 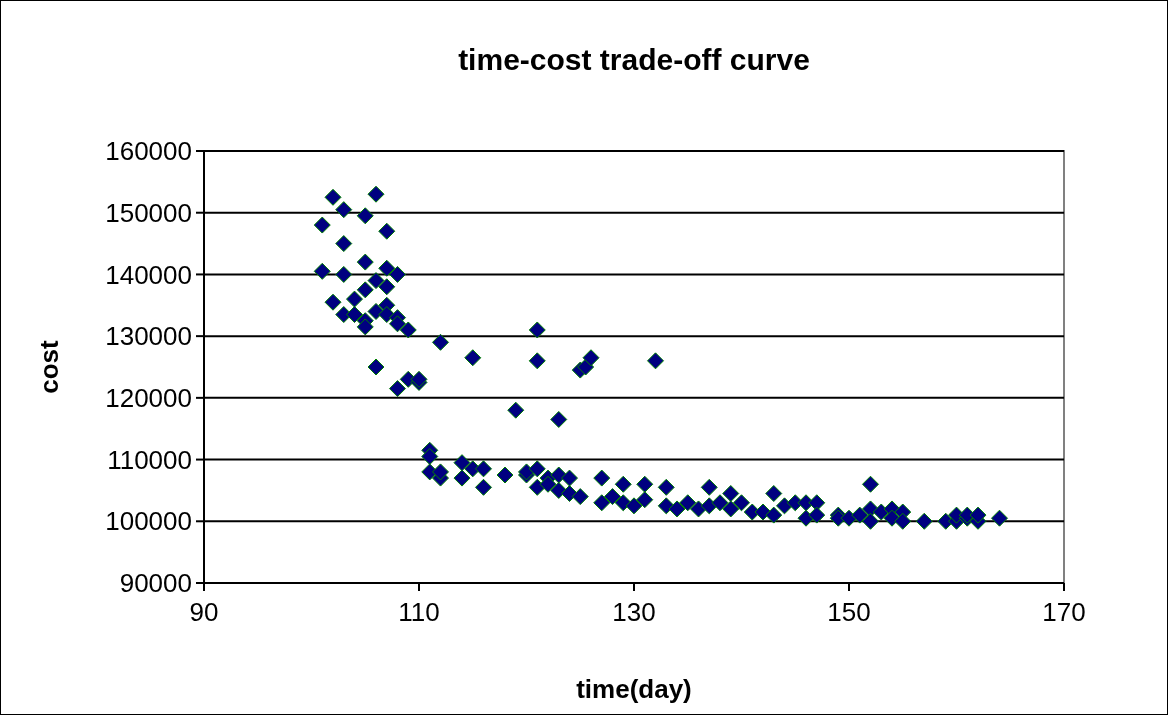 What do you see at coordinates (849, 612) in the screenshot?
I see `x-tick-label: 150` at bounding box center [849, 612].